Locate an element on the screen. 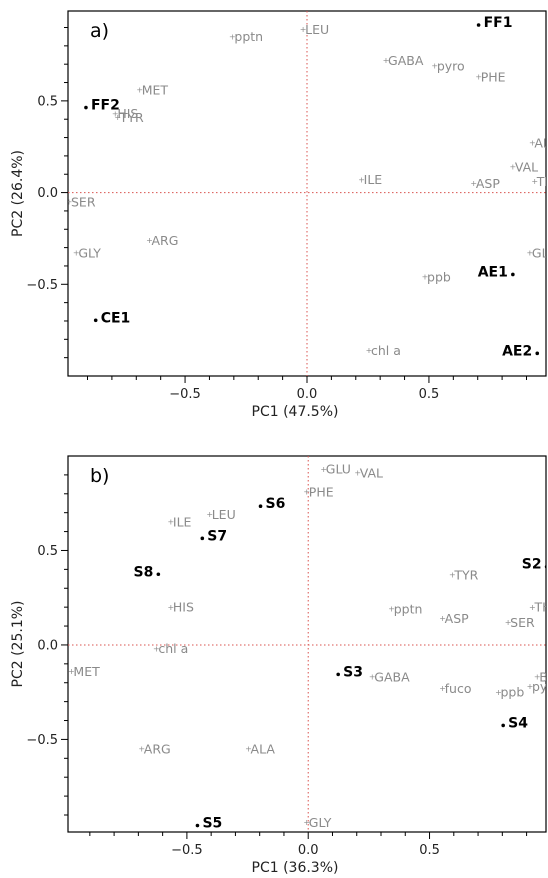  x-axis-label: PC1 (36.3%) is located at coordinates (295, 868).